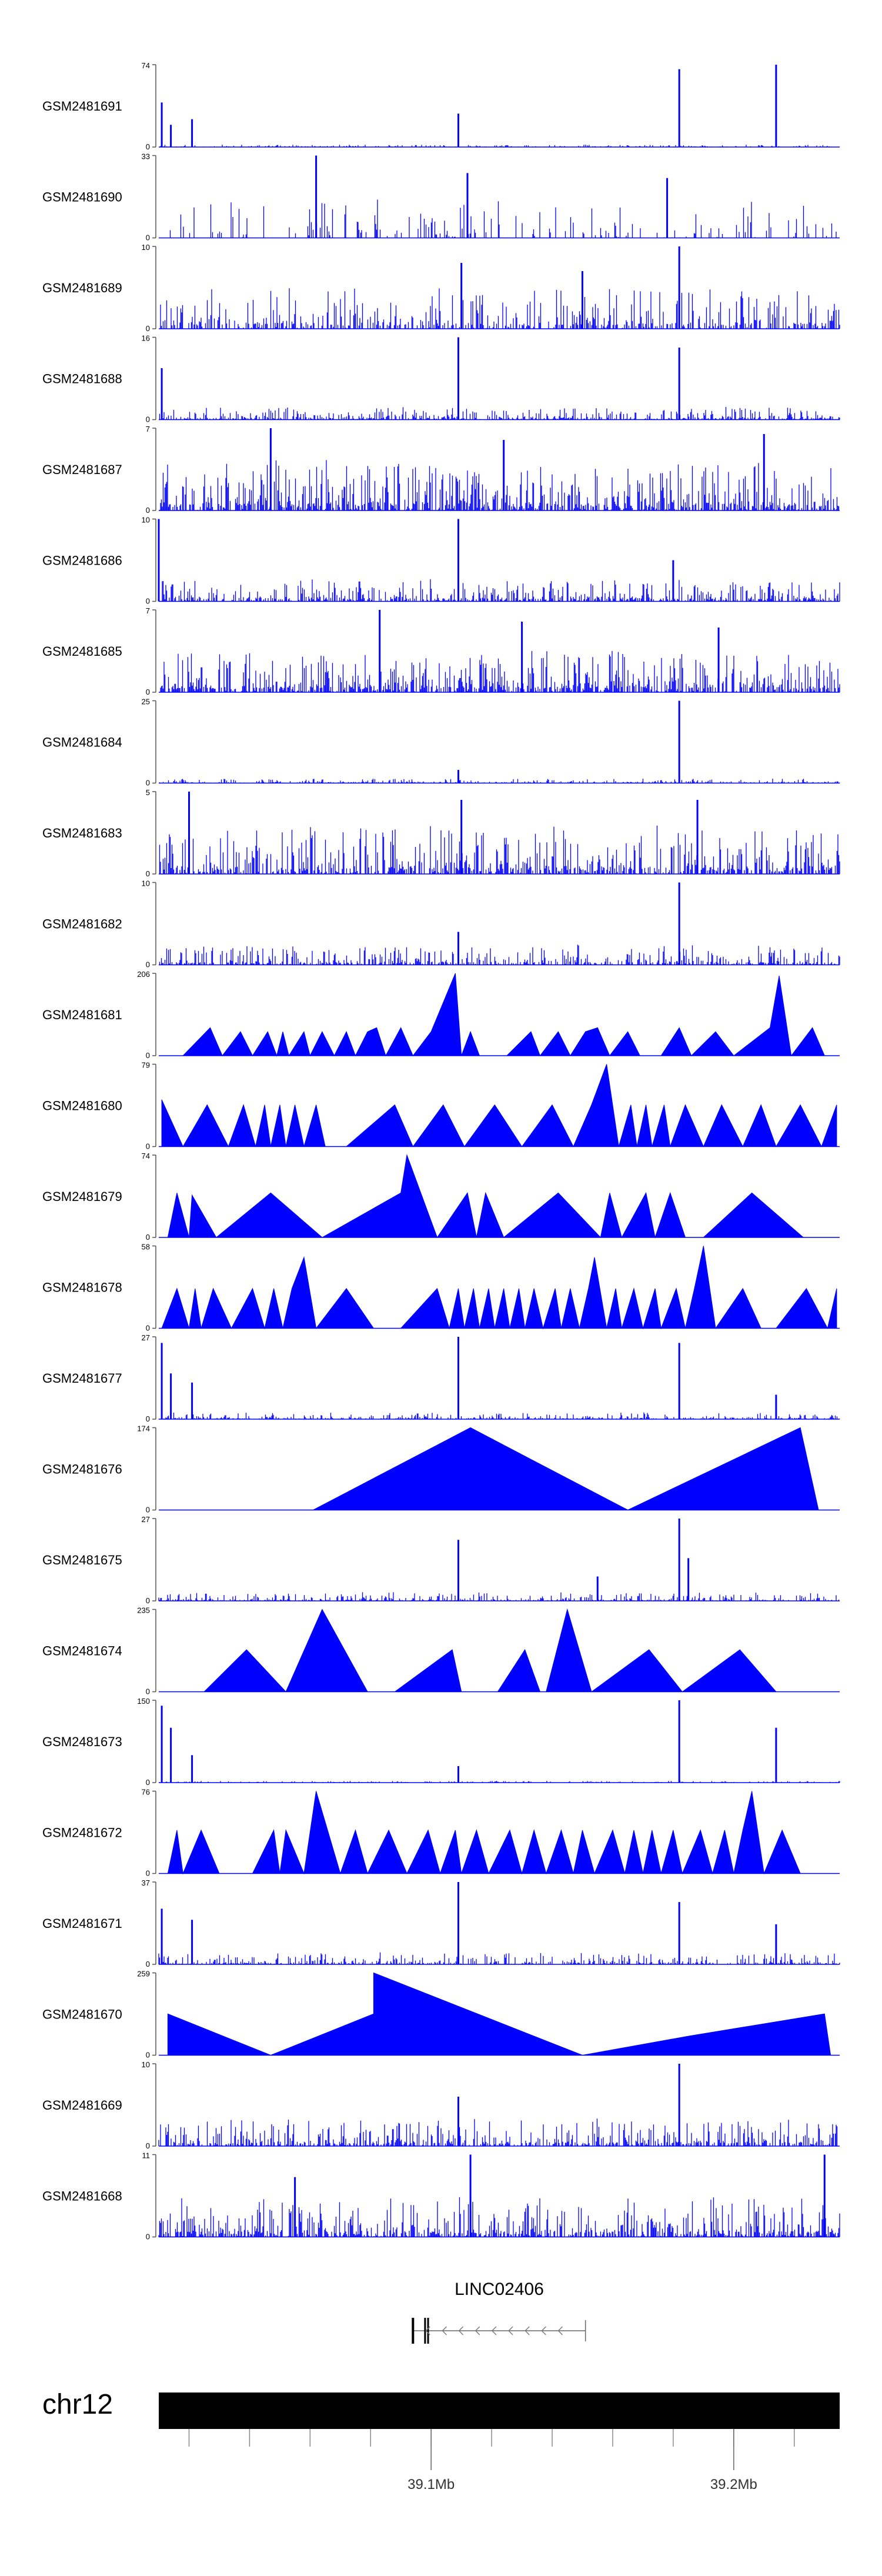  What do you see at coordinates (441, 1378) in the screenshot?
I see `track-GSM2481677: GSM2481677 27 0` at bounding box center [441, 1378].